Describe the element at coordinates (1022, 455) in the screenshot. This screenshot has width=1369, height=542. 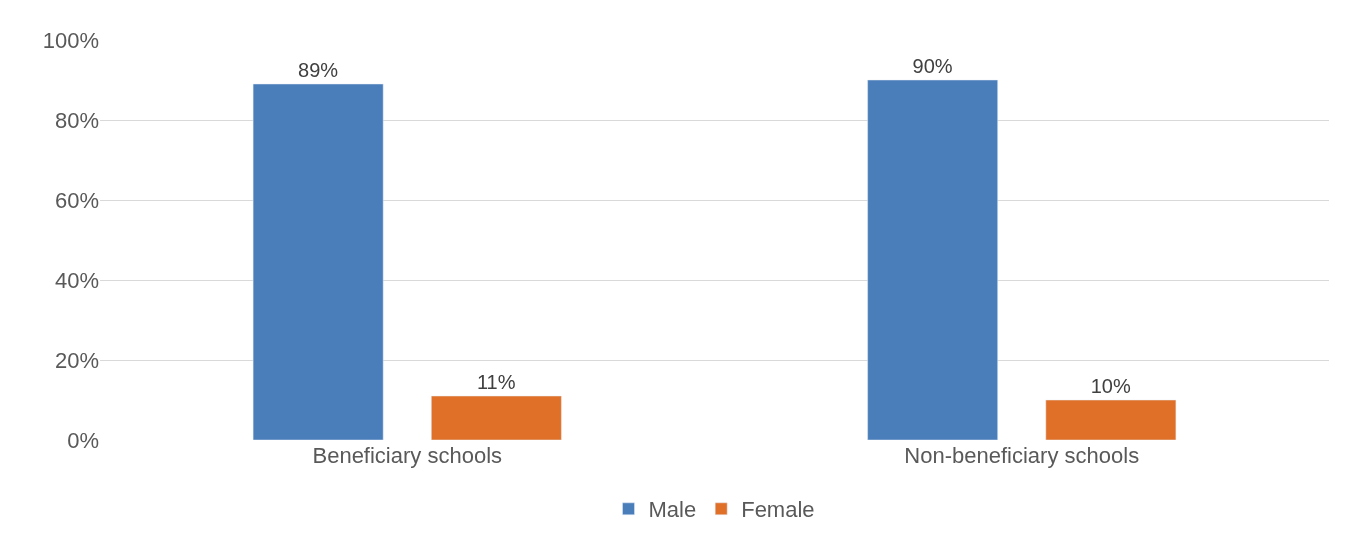
I see `x-tick-label: Non-beneficiary schools` at that location.